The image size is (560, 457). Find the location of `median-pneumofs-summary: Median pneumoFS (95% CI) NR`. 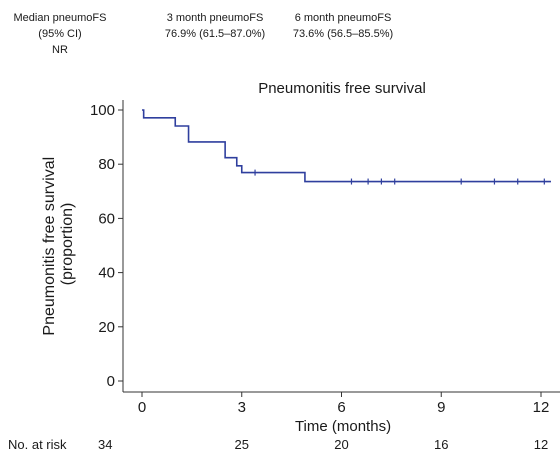

median-pneumofs-summary: Median pneumoFS (95% CI) NR is located at coordinates (60, 34).